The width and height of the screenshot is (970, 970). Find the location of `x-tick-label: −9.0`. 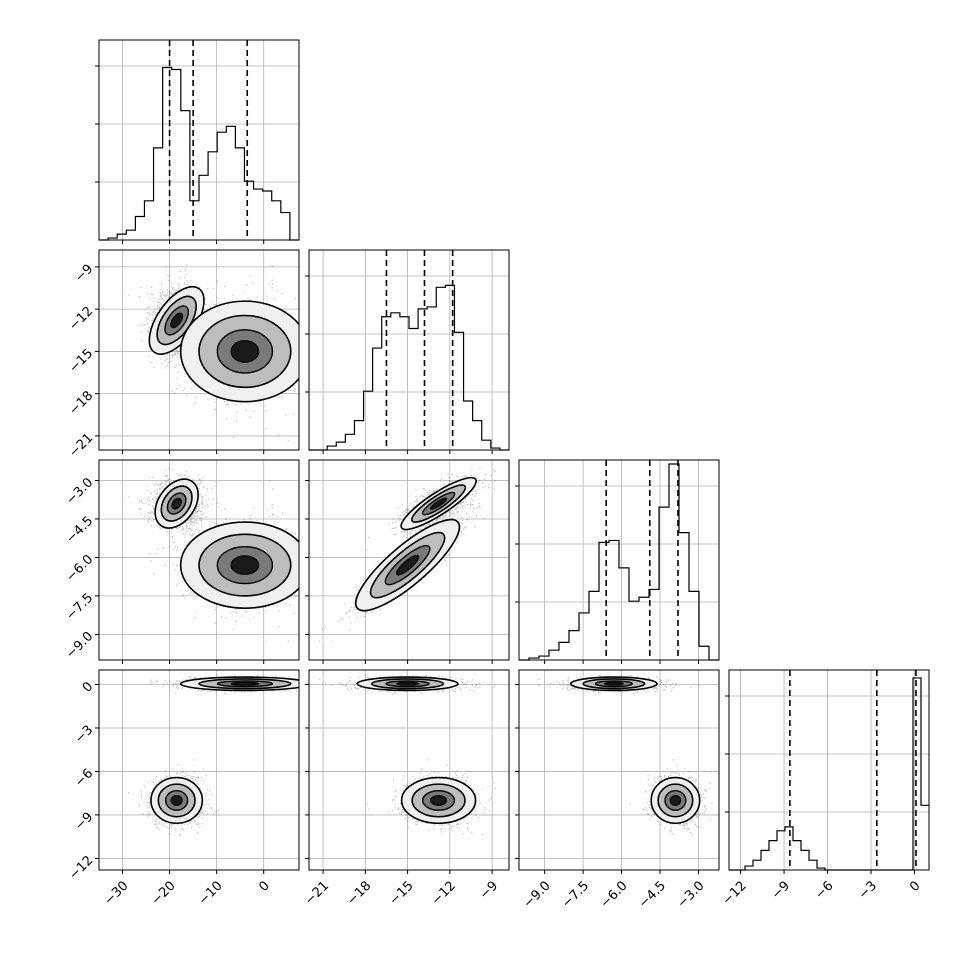

x-tick-label: −9.0 is located at coordinates (537, 894).